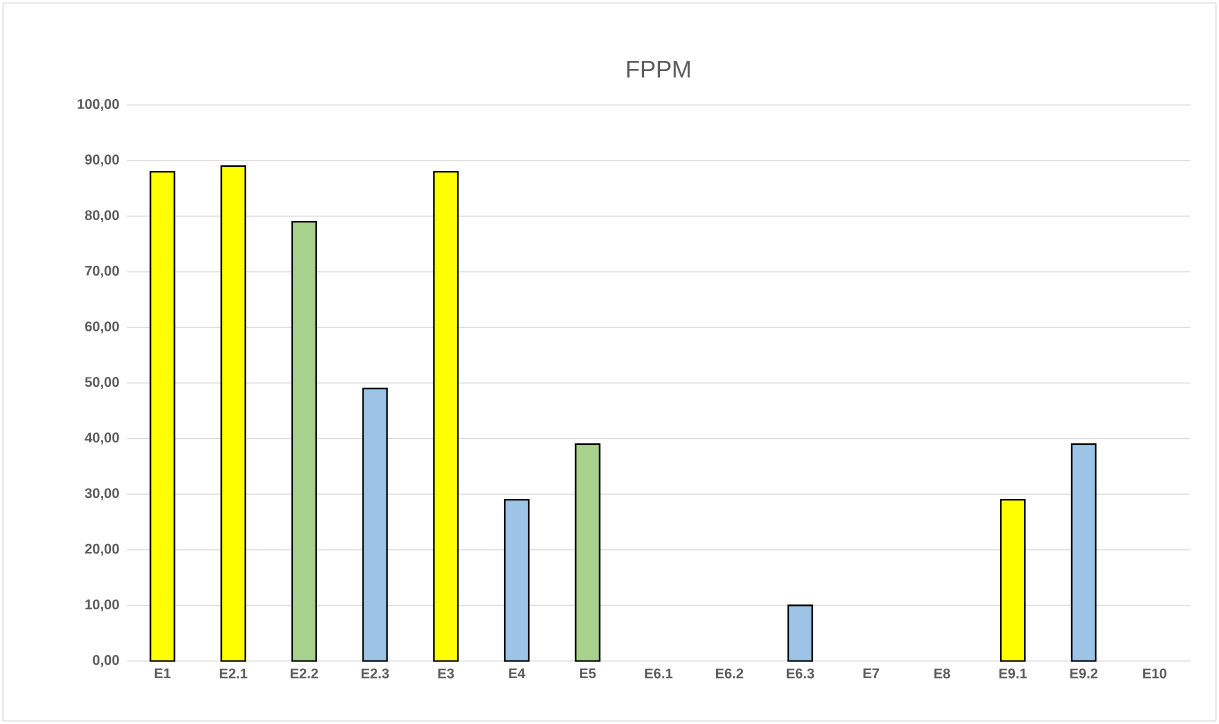 Image resolution: width=1219 pixels, height=724 pixels. What do you see at coordinates (588, 673) in the screenshot?
I see `x-tick-label: E5` at bounding box center [588, 673].